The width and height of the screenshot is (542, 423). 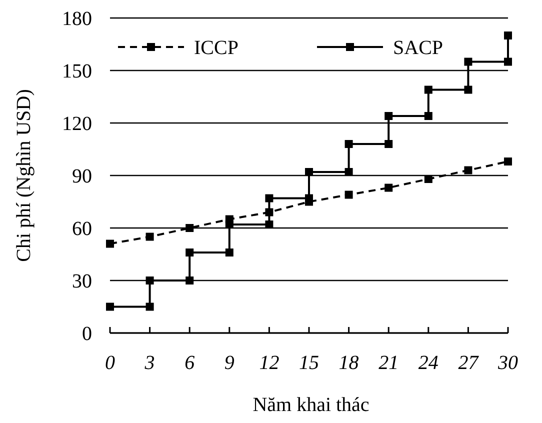 I want to click on x-tick-label: 21, so click(x=388, y=363).